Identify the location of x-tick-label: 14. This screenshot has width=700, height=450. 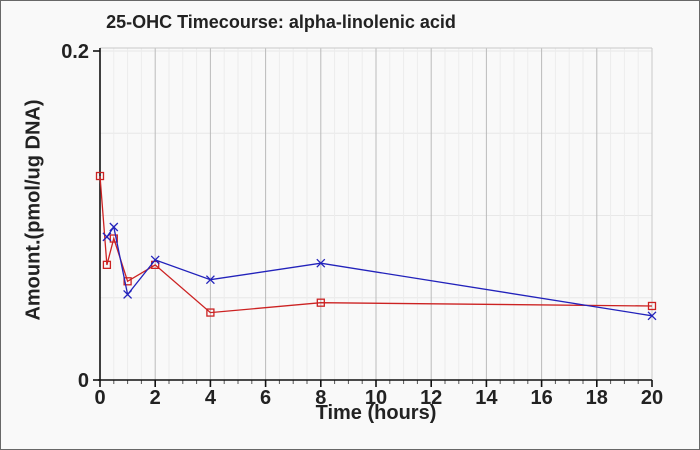
(486, 398).